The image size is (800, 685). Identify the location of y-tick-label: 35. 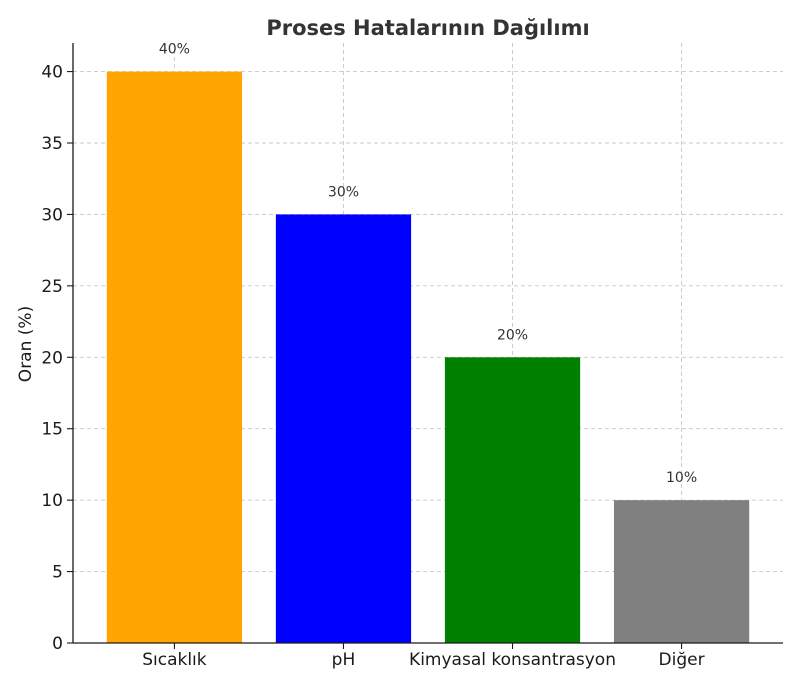
(52, 144).